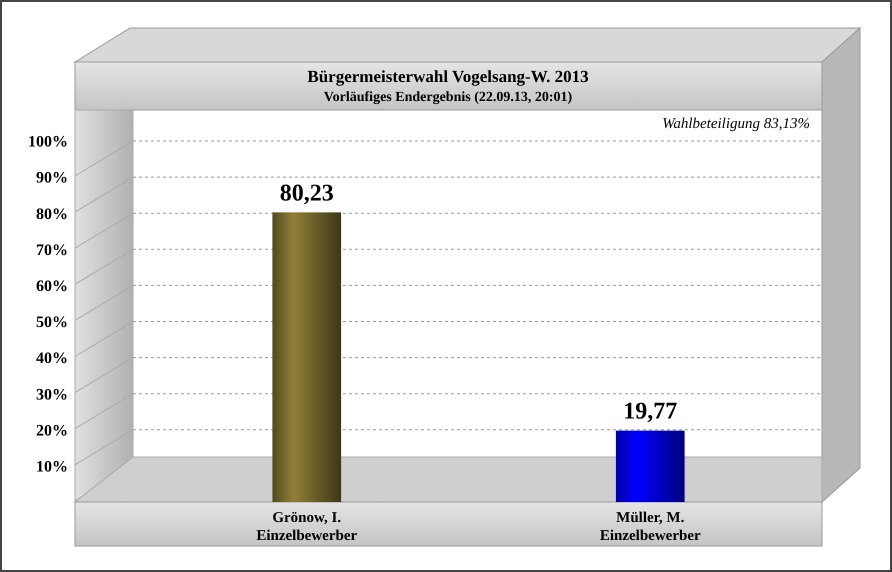 The height and width of the screenshot is (572, 892). Describe the element at coordinates (650, 411) in the screenshot. I see `data-label: 19,77` at that location.